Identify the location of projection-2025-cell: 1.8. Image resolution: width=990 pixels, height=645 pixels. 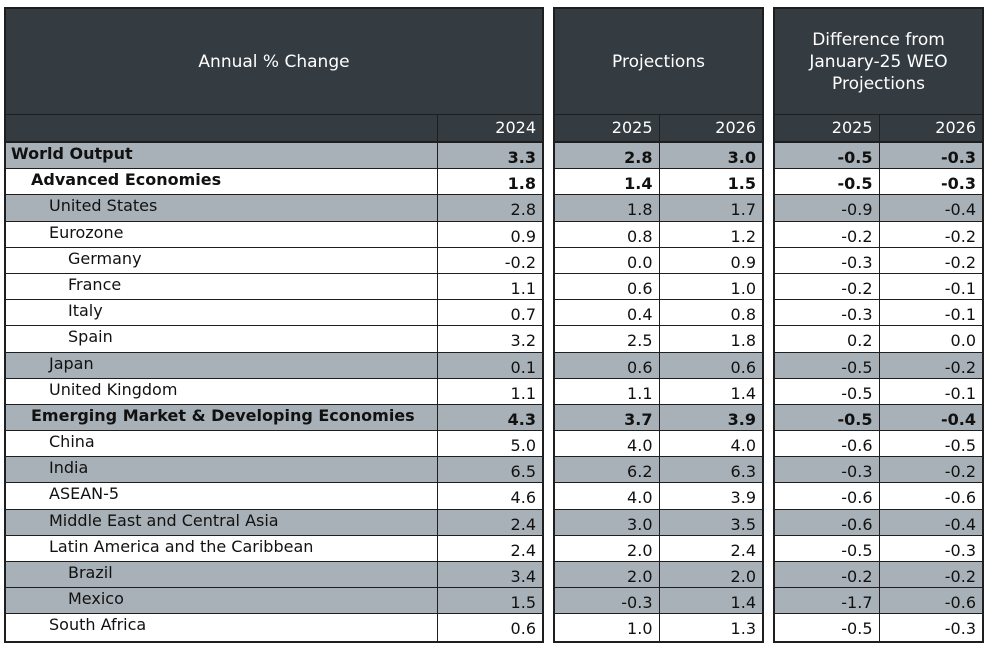
(640, 210).